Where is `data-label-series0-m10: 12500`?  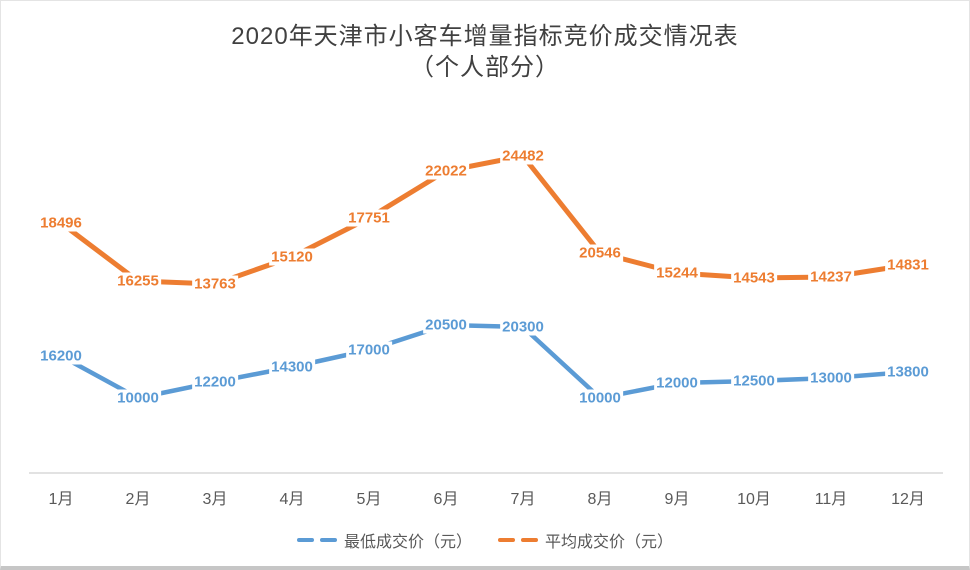 data-label-series0-m10: 12500 is located at coordinates (754, 381).